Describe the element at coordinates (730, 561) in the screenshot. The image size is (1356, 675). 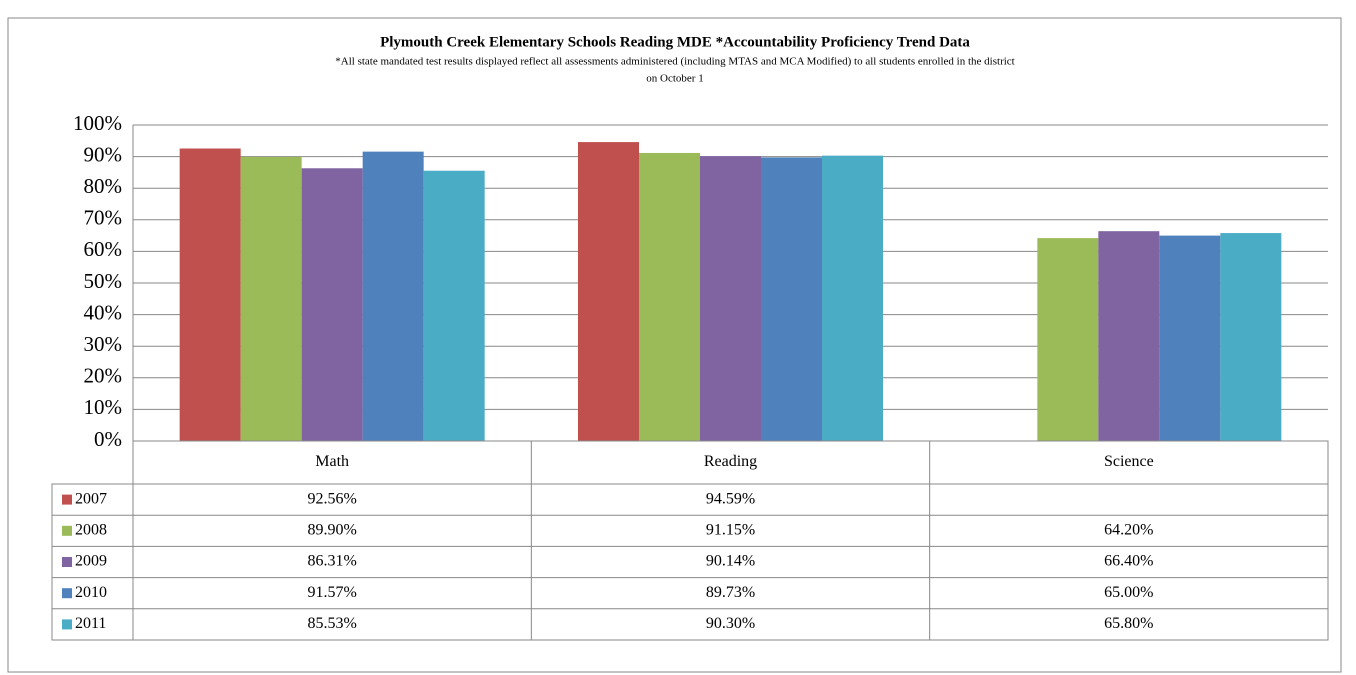
I see `data-label: 90.14%` at that location.